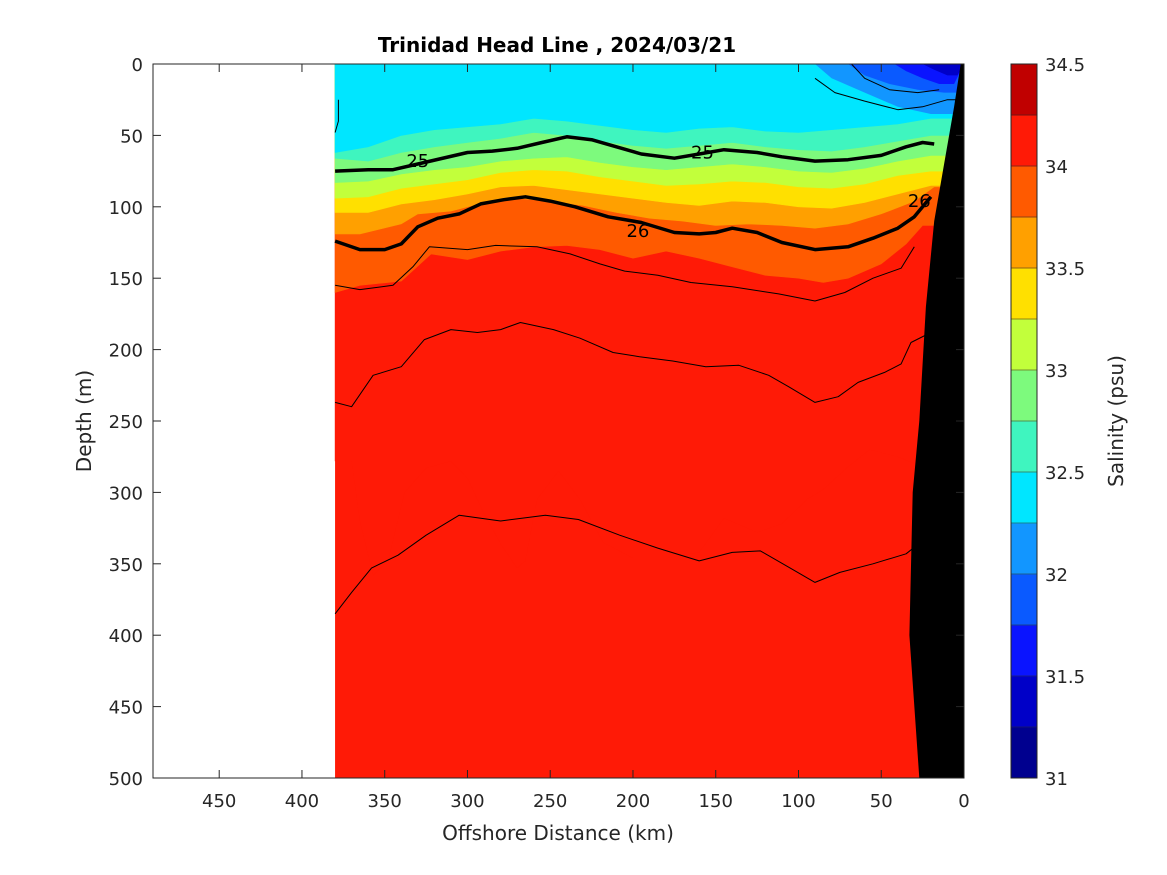 The image size is (1167, 875). Describe the element at coordinates (1116, 421) in the screenshot. I see `colorbar-title: Salinity (psu)` at that location.